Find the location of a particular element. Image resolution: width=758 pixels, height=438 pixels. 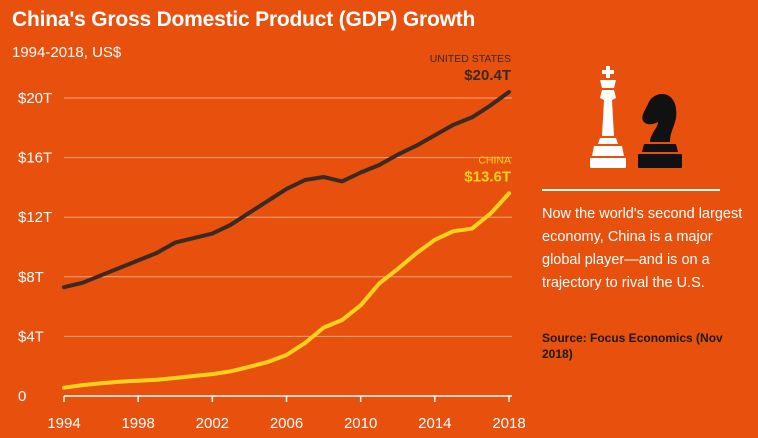

united-states-series-value: $20.4T is located at coordinates (487, 75).